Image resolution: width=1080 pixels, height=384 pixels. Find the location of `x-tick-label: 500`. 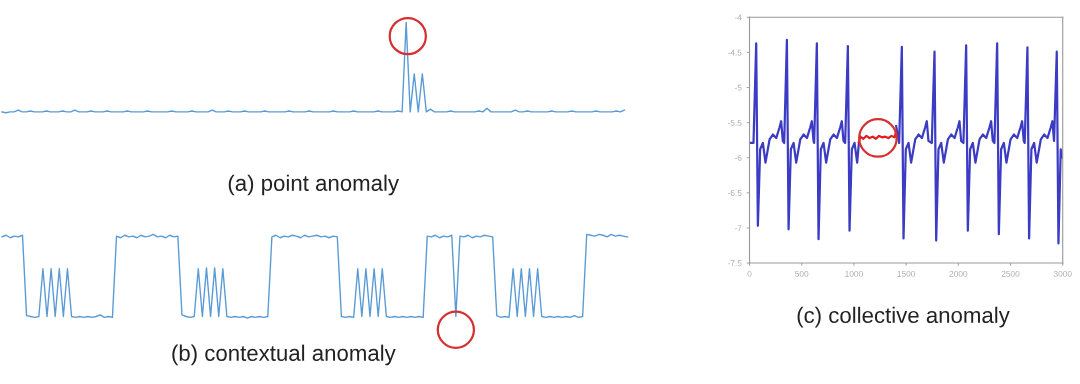

x-tick-label: 500 is located at coordinates (802, 273).